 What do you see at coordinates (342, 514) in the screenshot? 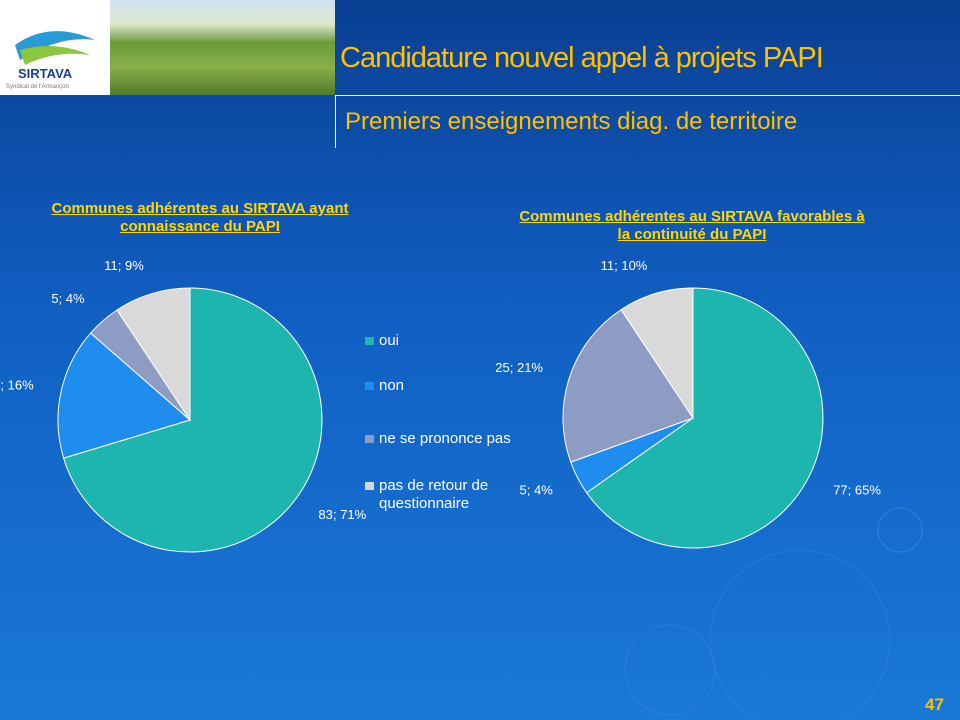
I see `data-label: 83; 71%` at bounding box center [342, 514].